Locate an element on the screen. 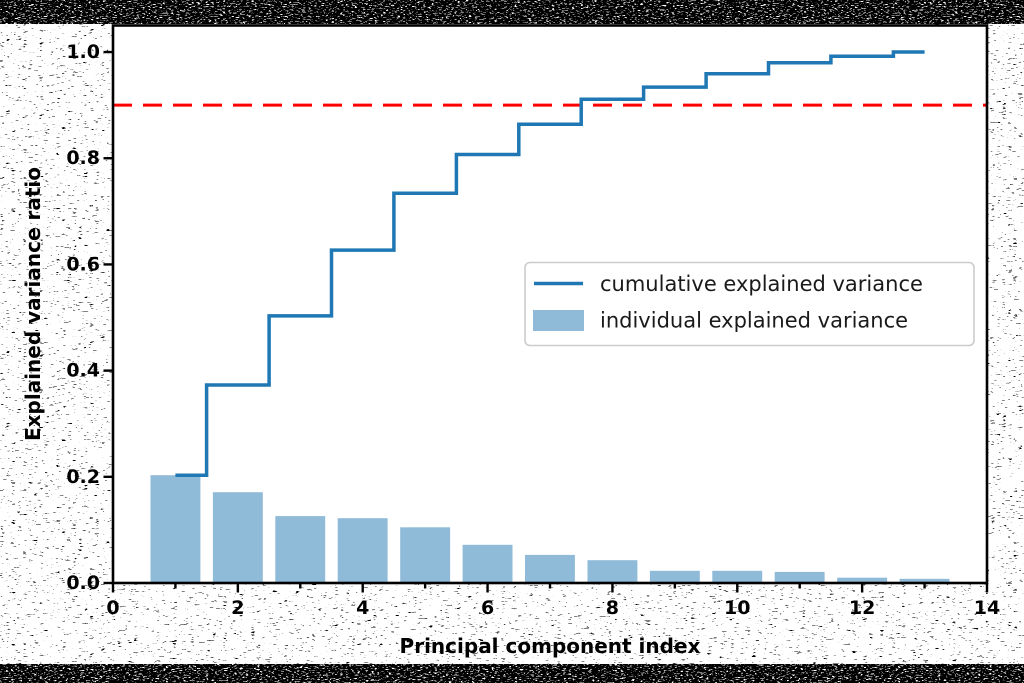 This screenshot has height=683, width=1024. y-tick-label: 0.4 is located at coordinates (83, 371).